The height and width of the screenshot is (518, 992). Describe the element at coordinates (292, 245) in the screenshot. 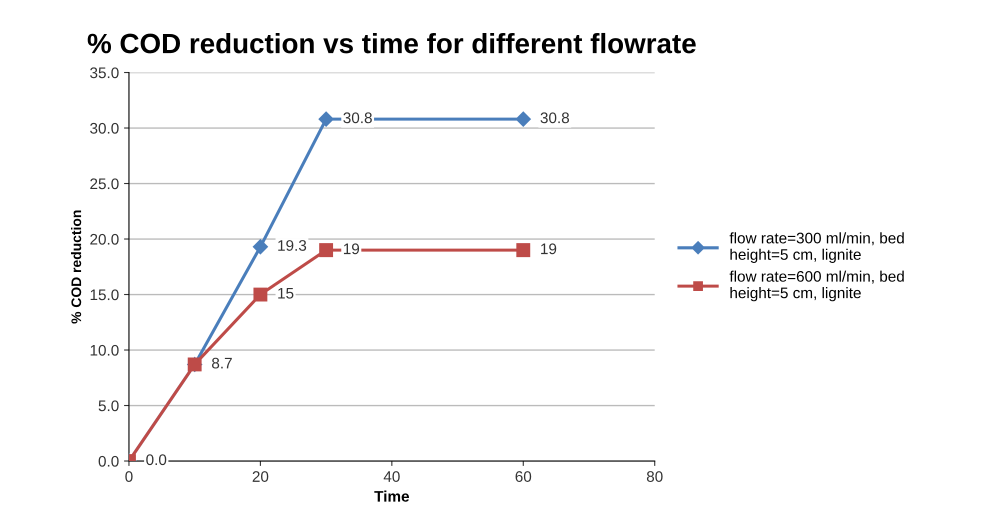

I see `data-label: 19.3` at that location.